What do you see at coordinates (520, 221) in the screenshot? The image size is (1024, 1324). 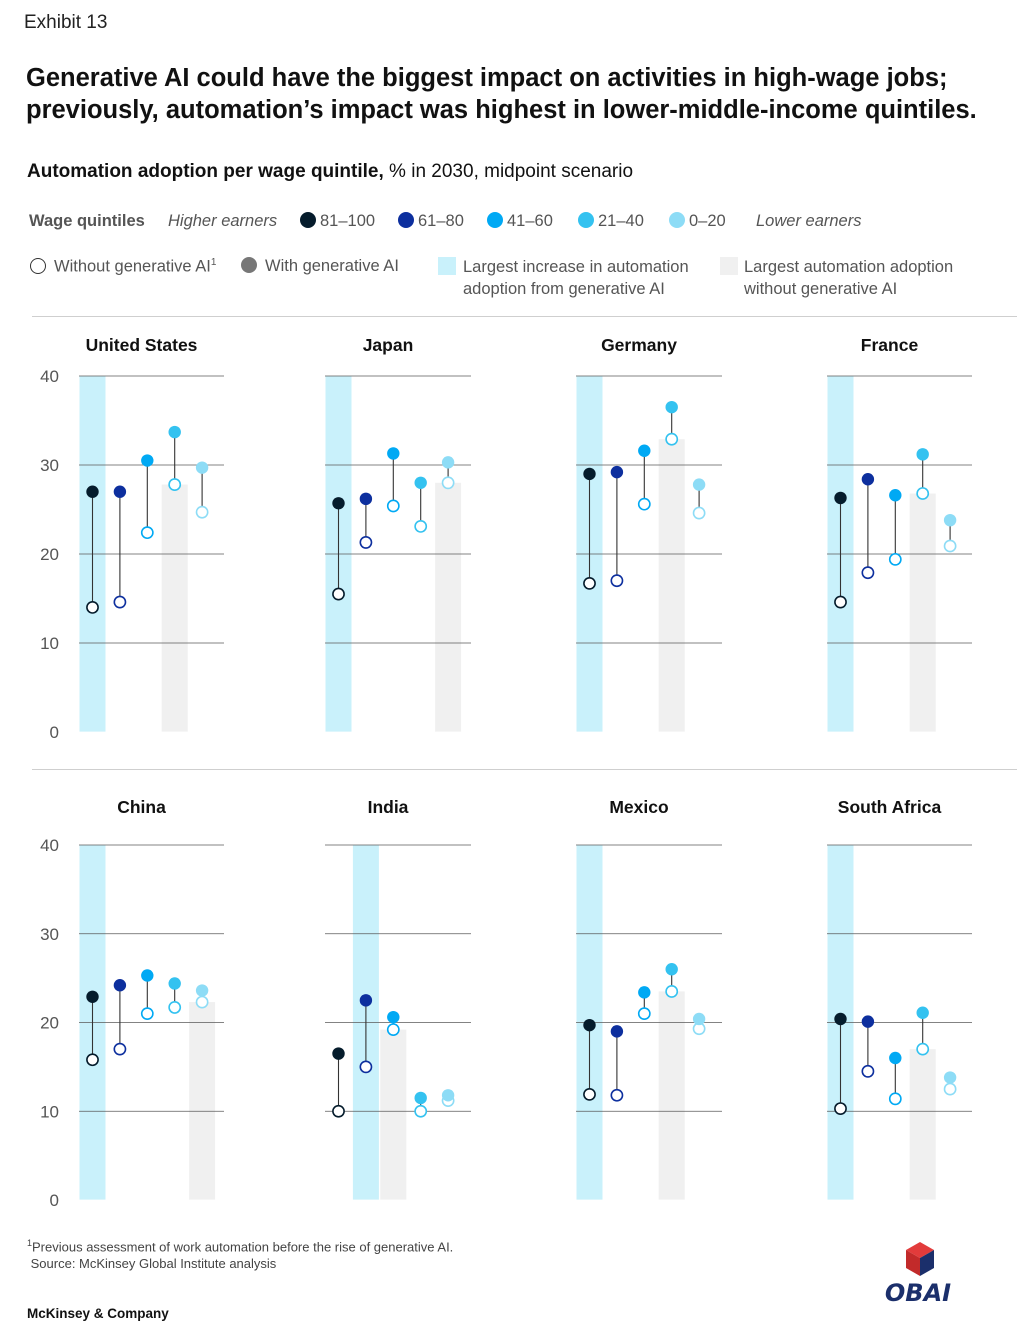 I see `legend-q3: 41–60` at bounding box center [520, 221].